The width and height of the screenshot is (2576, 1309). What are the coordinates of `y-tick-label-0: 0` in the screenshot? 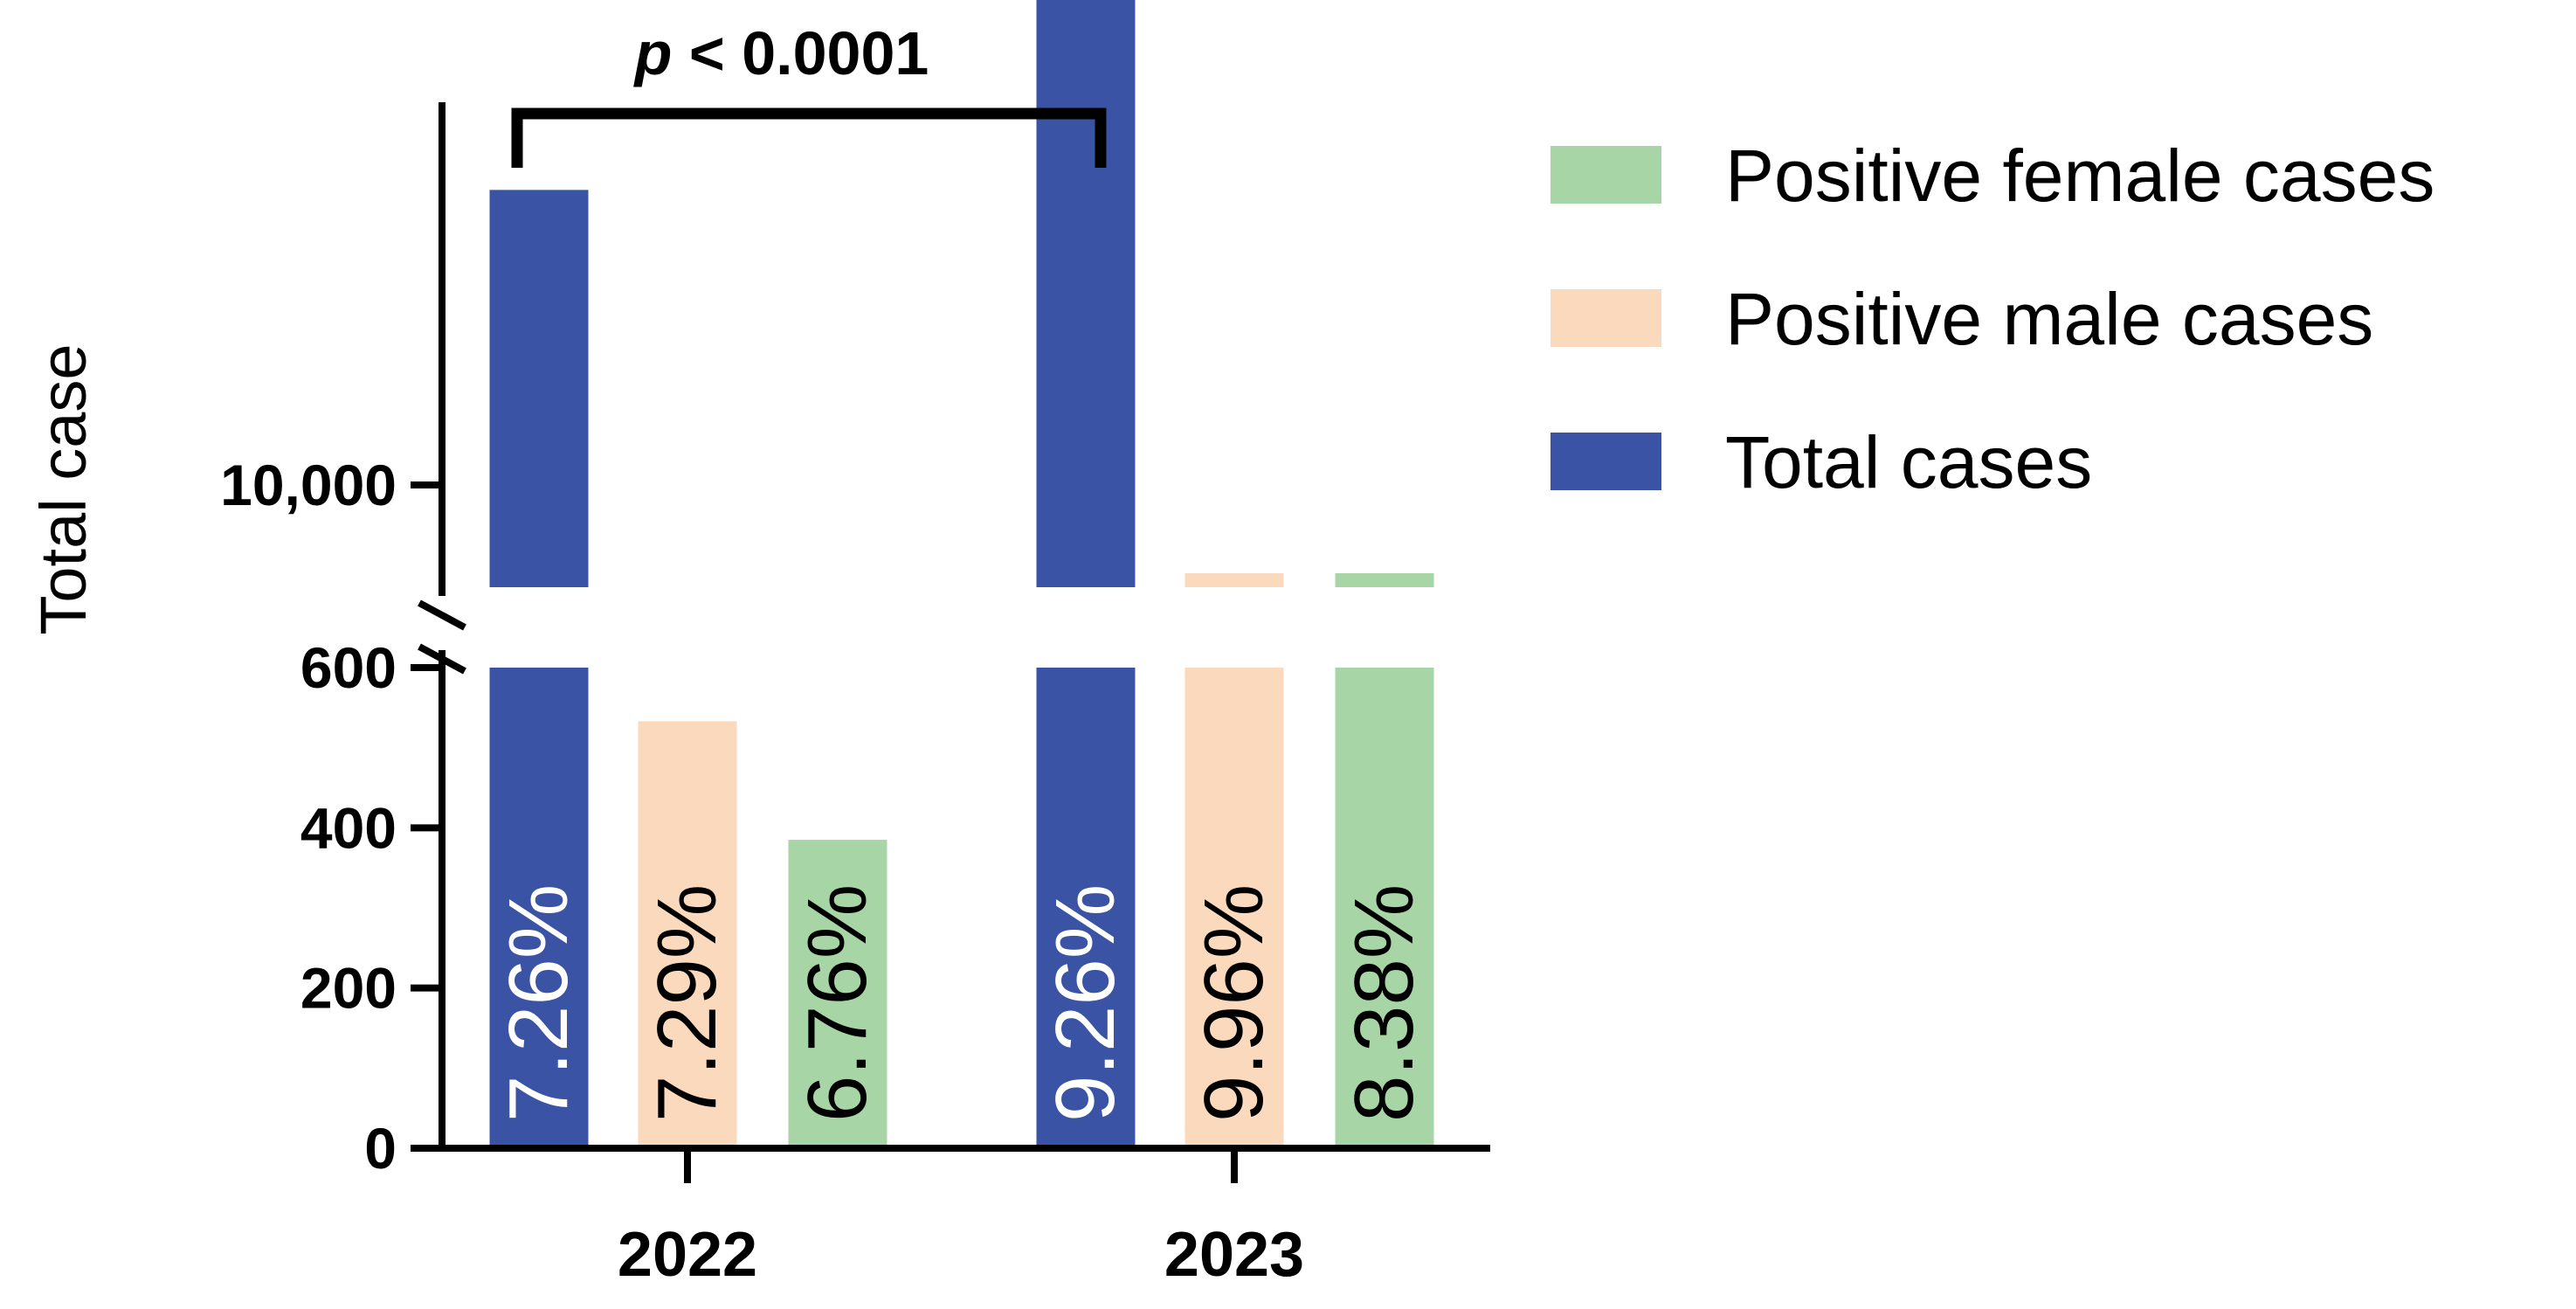 It's located at (380, 1148).